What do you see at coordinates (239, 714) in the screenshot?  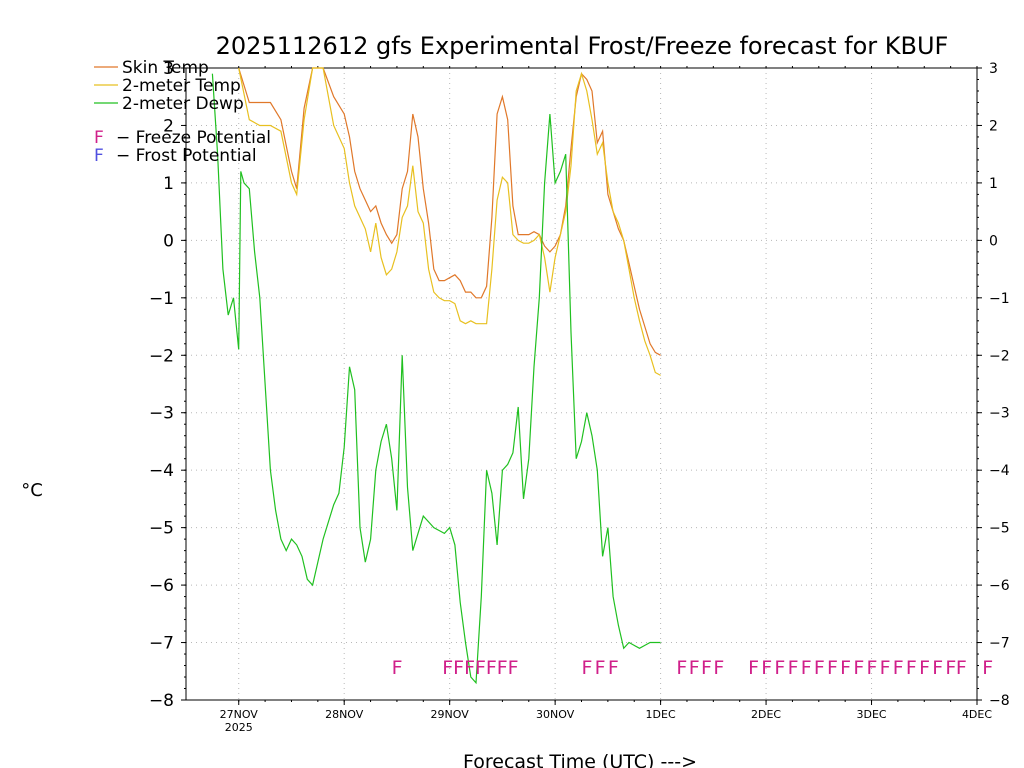 I see `x-tick-label: 27NOV` at bounding box center [239, 714].